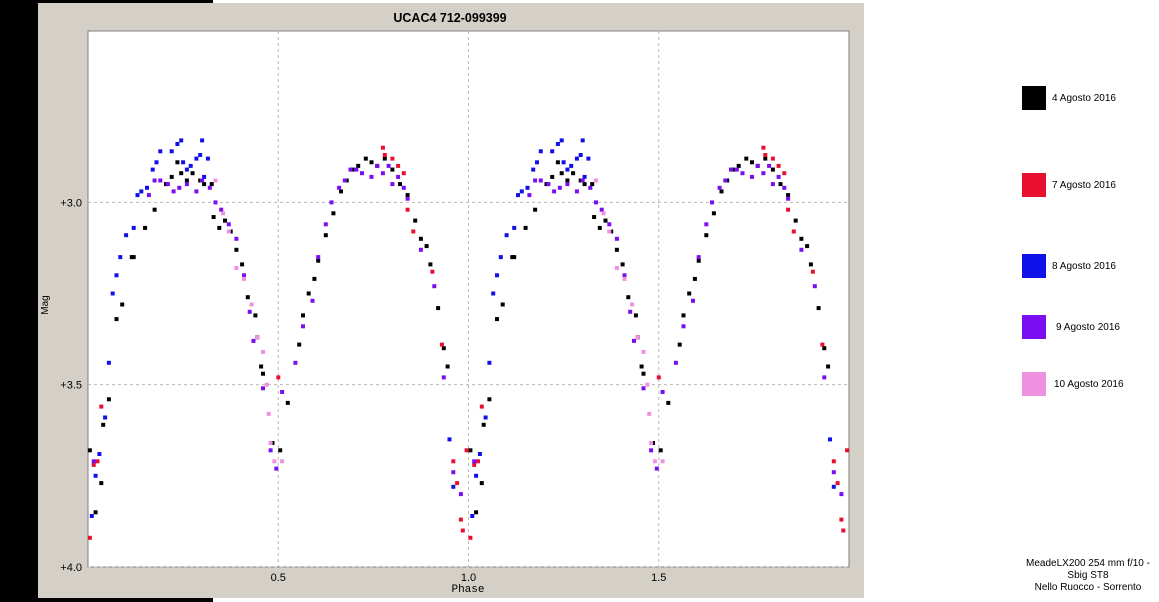  I want to click on y-axis-label: Mag, so click(45, 304).